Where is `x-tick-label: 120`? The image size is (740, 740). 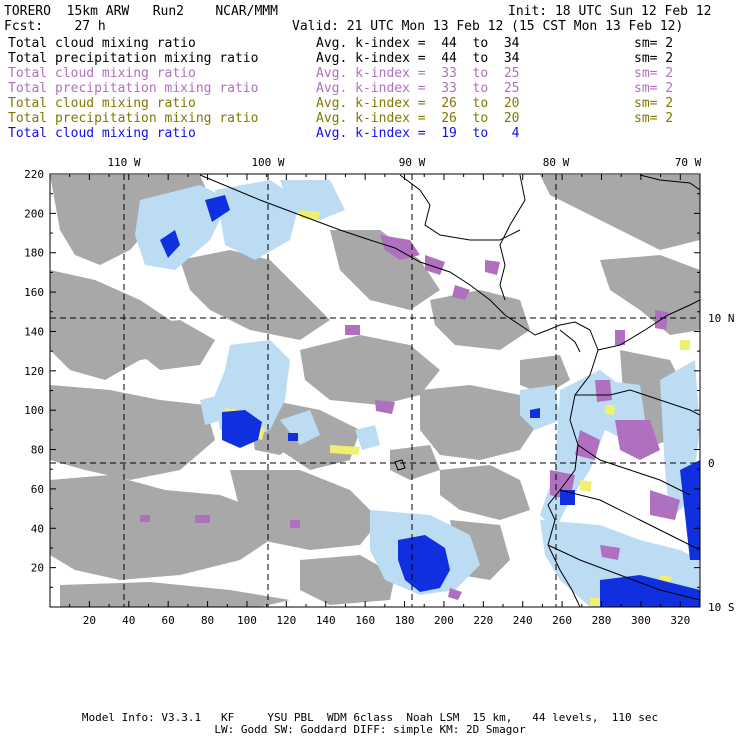
x-tick-label: 120 is located at coordinates (286, 620).